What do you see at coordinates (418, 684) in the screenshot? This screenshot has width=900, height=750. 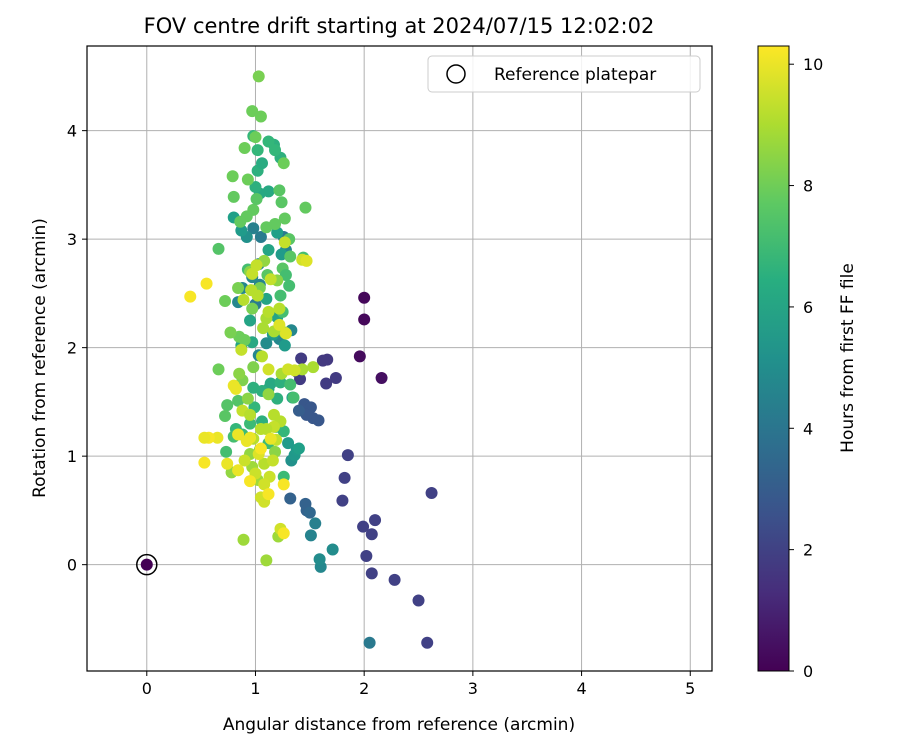 I see `x-axis-ticks: 0 1 2 3 4 5` at bounding box center [418, 684].